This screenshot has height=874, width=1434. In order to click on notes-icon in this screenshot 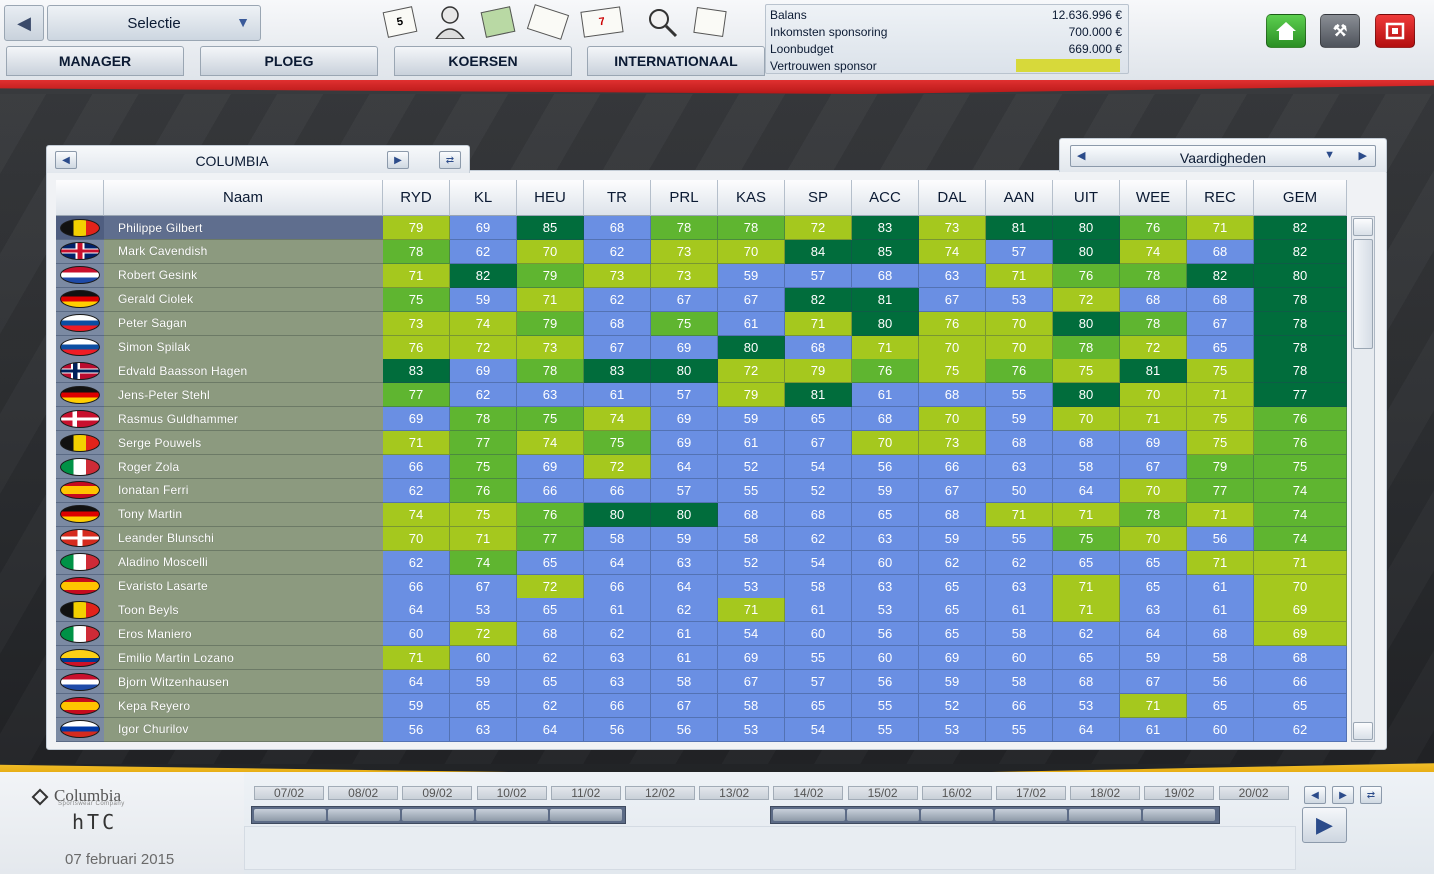, I will do `click(710, 22)`.